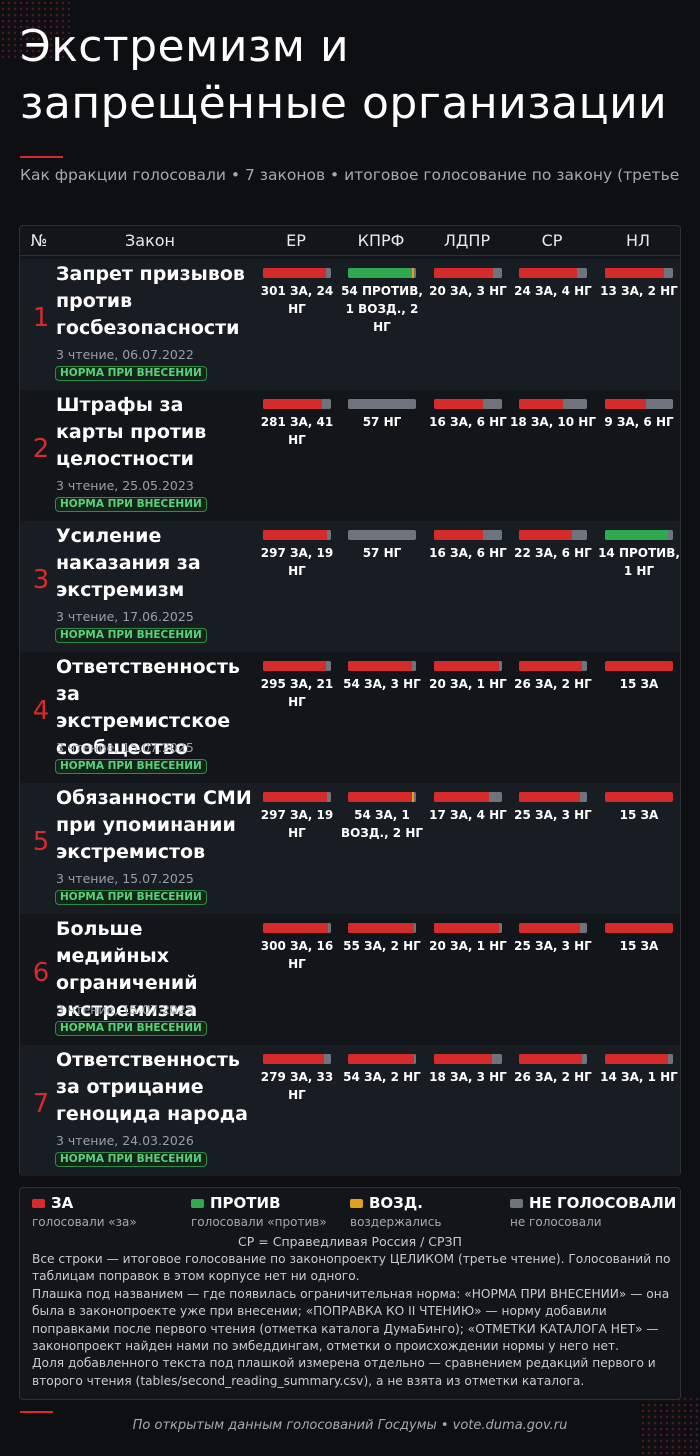  I want to click on vote-cell-text: 16 ЗА, 6 НГ, so click(468, 422).